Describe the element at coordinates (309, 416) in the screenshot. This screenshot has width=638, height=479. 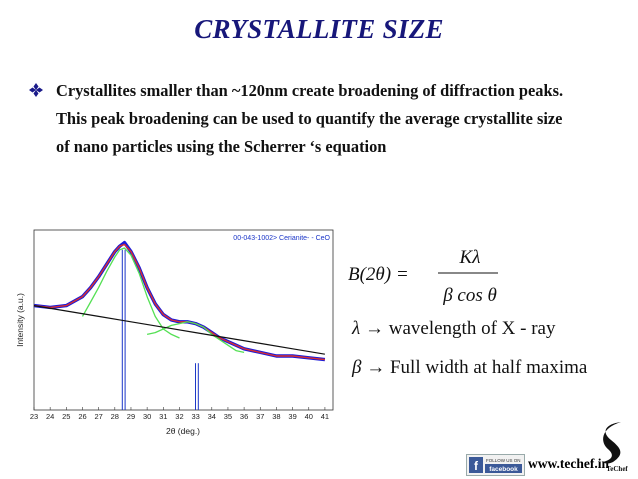
I see `x-tick-label: 40` at that location.